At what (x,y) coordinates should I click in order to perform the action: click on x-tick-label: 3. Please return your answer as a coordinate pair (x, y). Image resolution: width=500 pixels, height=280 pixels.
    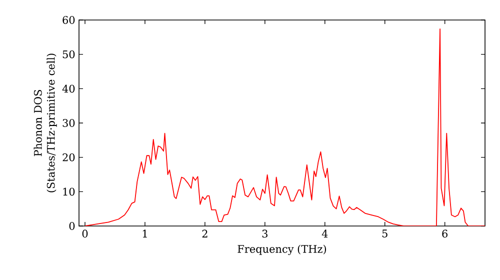
    Looking at the image, I should click on (265, 234).